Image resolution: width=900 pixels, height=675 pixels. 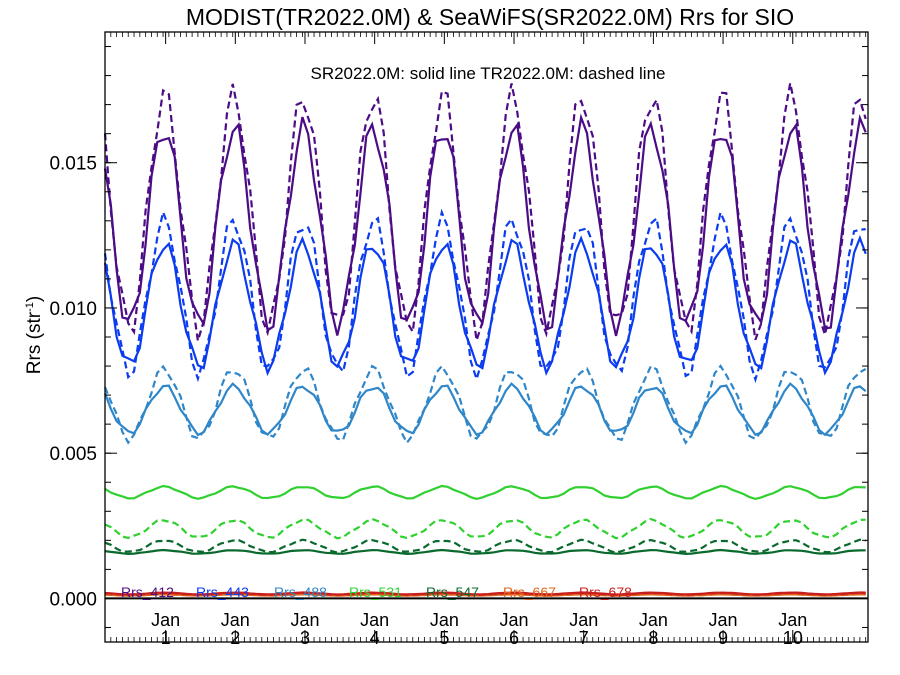 I want to click on y-axis-label-end: ), so click(x=34, y=299).